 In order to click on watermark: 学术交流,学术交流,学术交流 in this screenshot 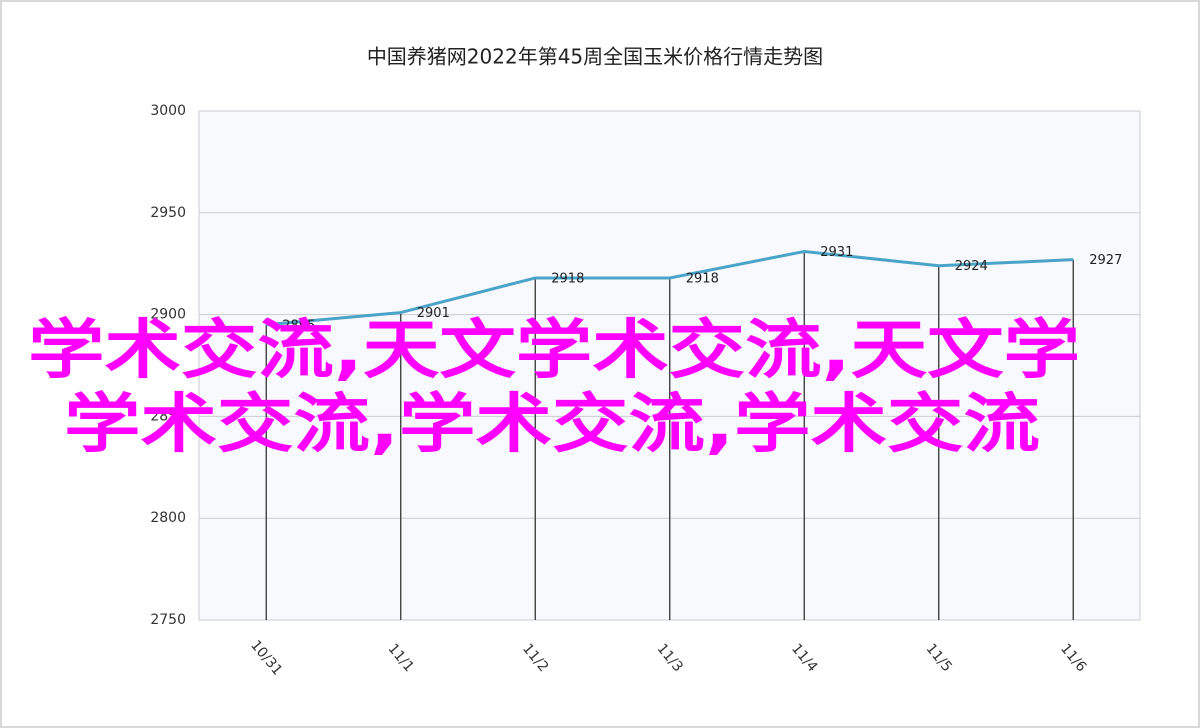, I will do `click(552, 425)`.